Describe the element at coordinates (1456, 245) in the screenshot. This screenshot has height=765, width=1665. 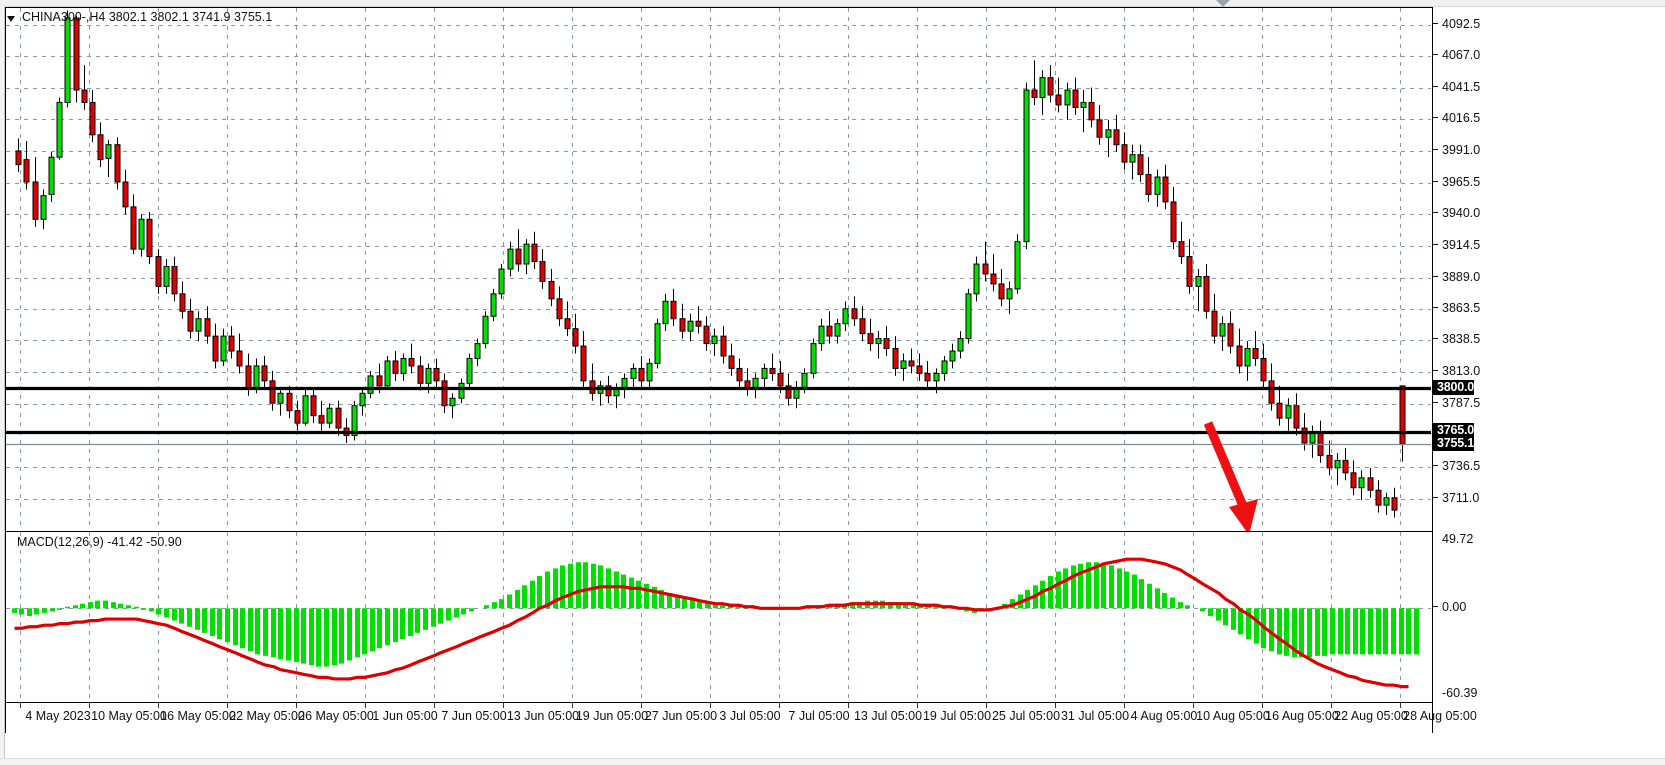
I see `price-axis-tick: 3914.5` at that location.